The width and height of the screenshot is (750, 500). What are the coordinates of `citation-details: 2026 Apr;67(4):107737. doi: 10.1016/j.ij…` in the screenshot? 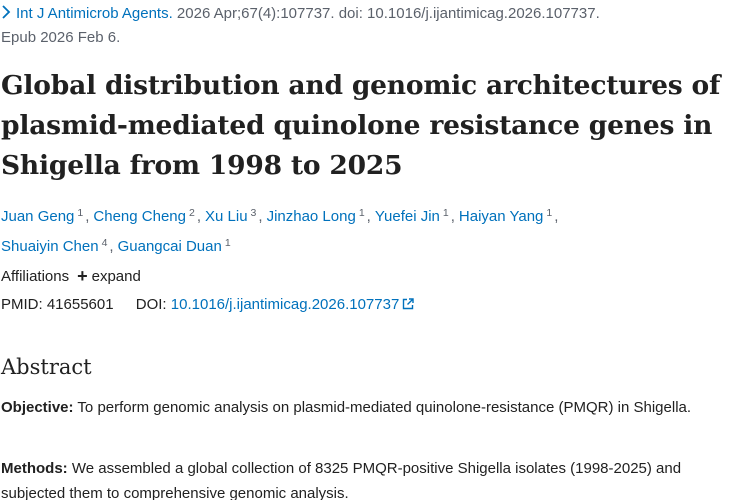 It's located at (386, 13).